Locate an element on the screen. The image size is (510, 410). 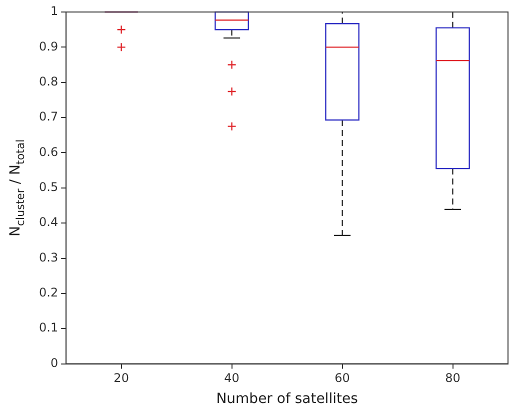
x-tick-label: 80 is located at coordinates (452, 378).